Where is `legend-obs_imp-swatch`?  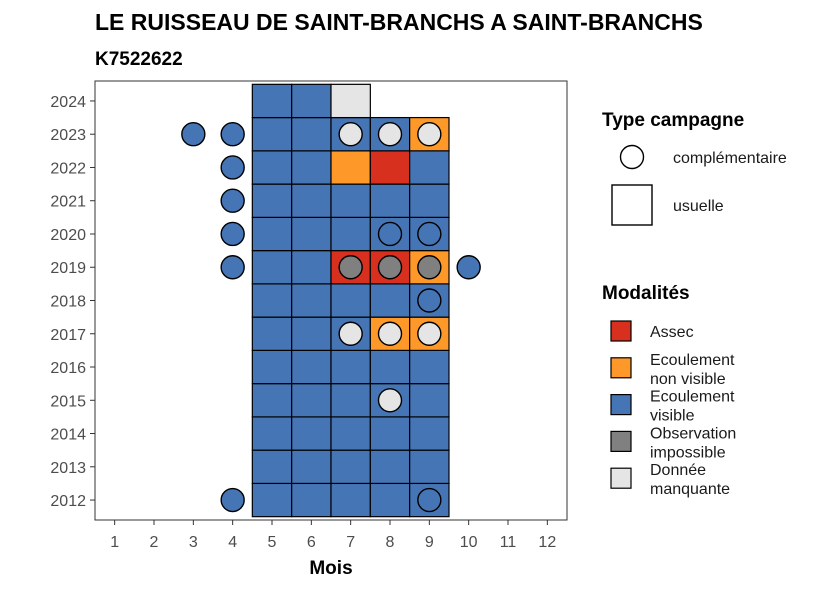 legend-obs_imp-swatch is located at coordinates (621, 441).